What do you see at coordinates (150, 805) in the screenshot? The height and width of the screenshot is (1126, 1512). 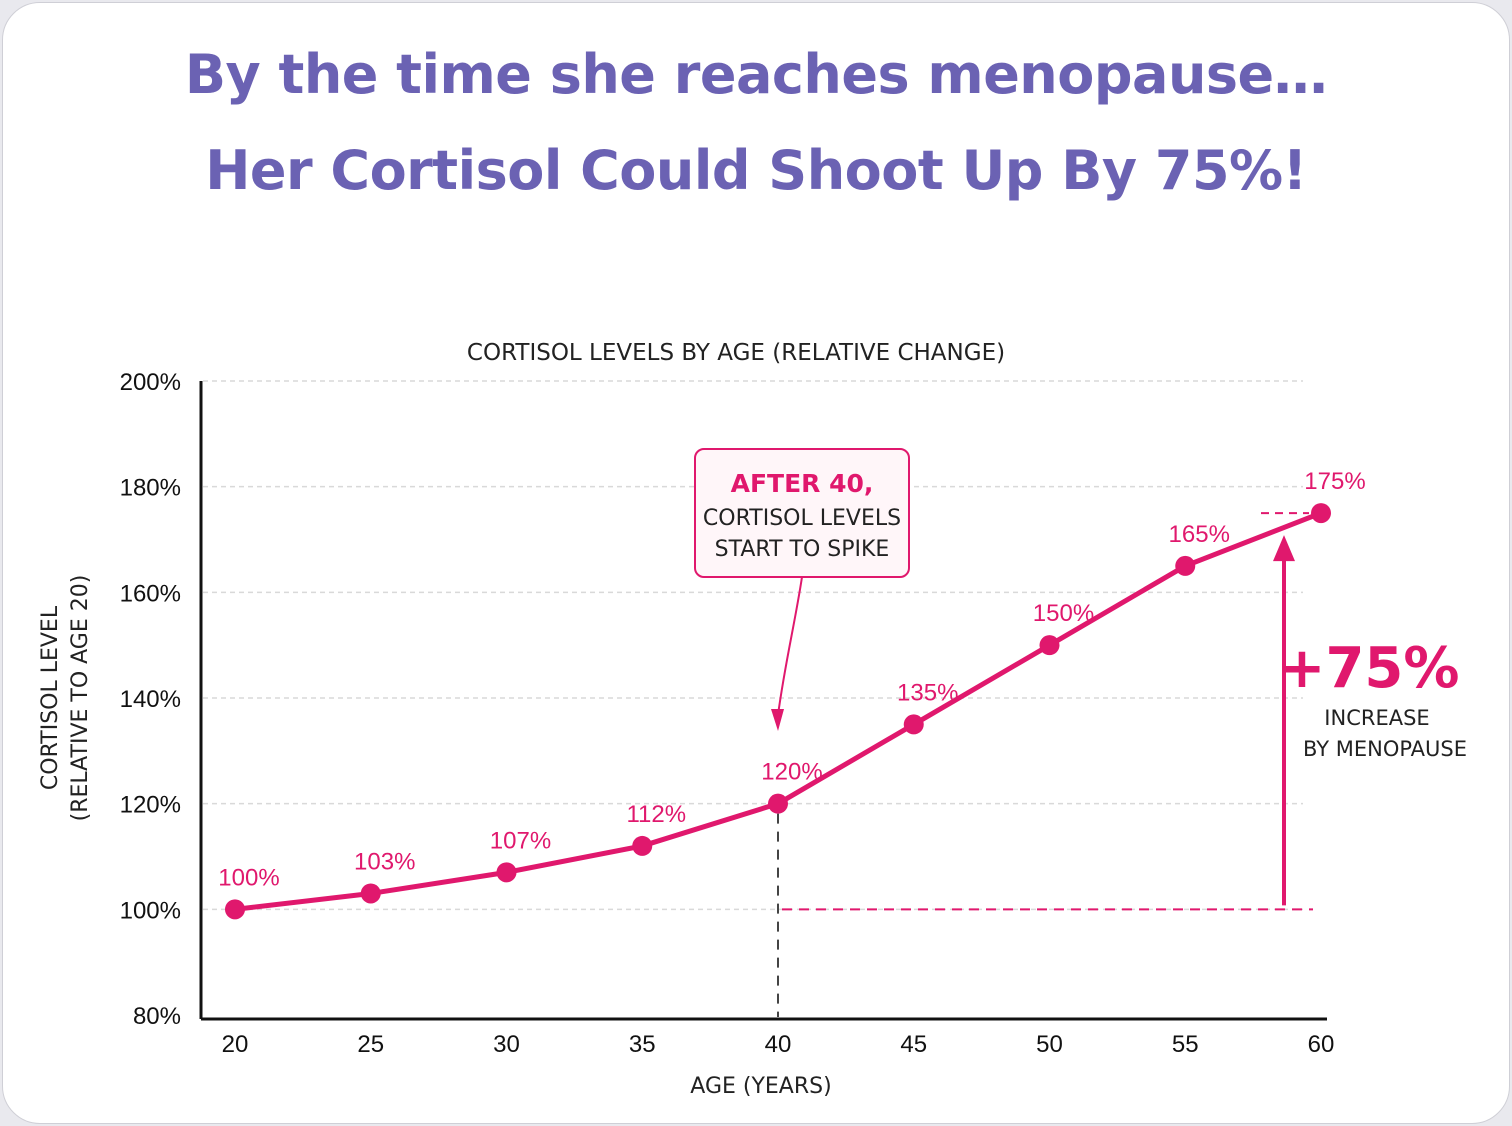 I see `y-tick-label: 120%` at bounding box center [150, 805].